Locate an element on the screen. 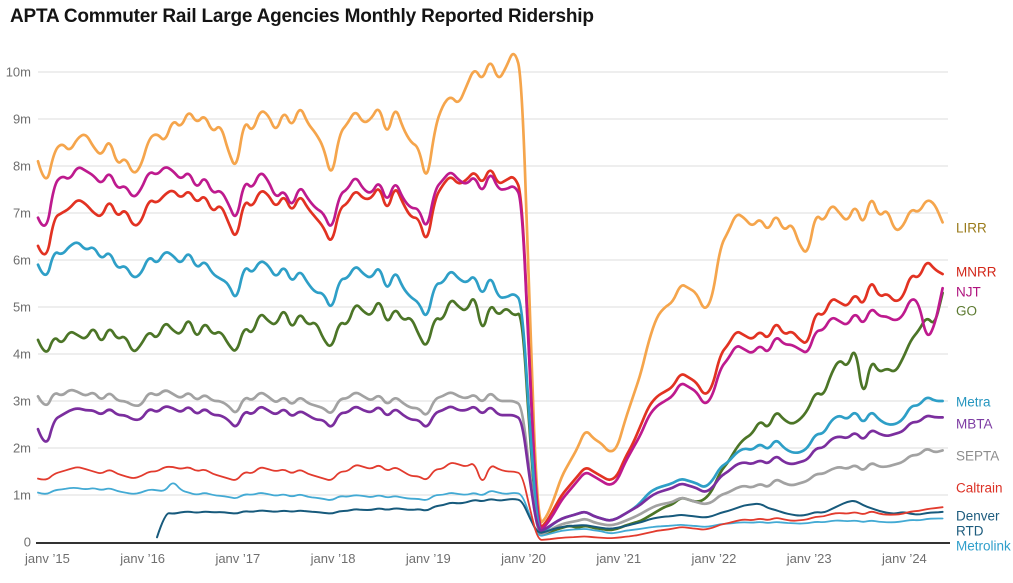 The height and width of the screenshot is (583, 1013). x-tick-label-16: janv ’16 is located at coordinates (142, 558).